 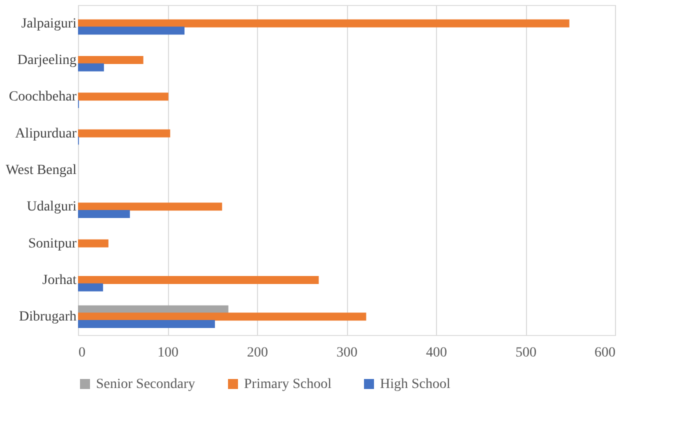 What do you see at coordinates (46, 134) in the screenshot?
I see `y-tick-label: Alipurduar` at bounding box center [46, 134].